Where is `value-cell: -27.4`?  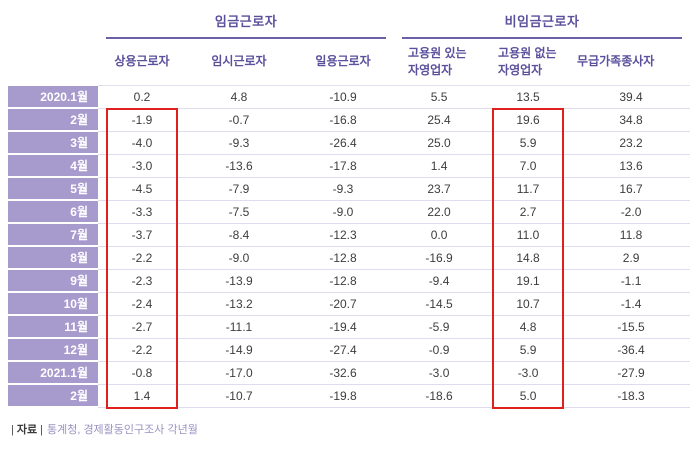 value-cell: -27.4 is located at coordinates (343, 350).